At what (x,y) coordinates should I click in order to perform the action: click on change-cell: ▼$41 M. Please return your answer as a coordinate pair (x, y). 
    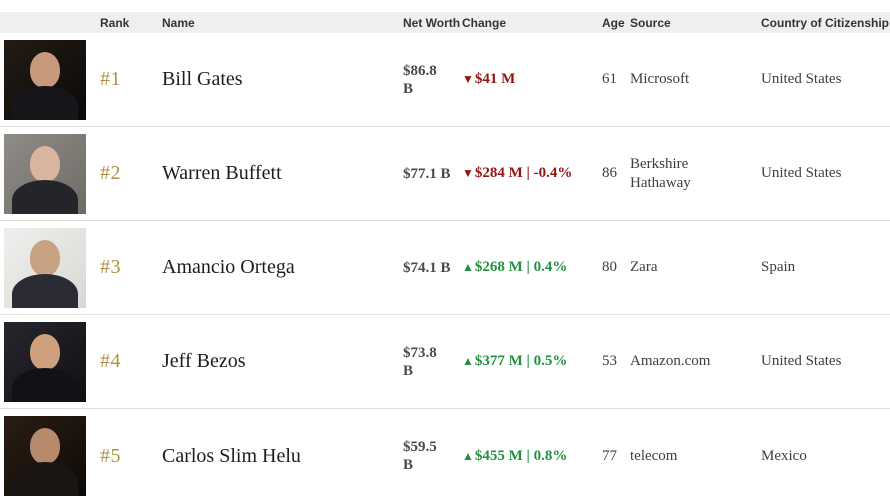
    Looking at the image, I should click on (532, 79).